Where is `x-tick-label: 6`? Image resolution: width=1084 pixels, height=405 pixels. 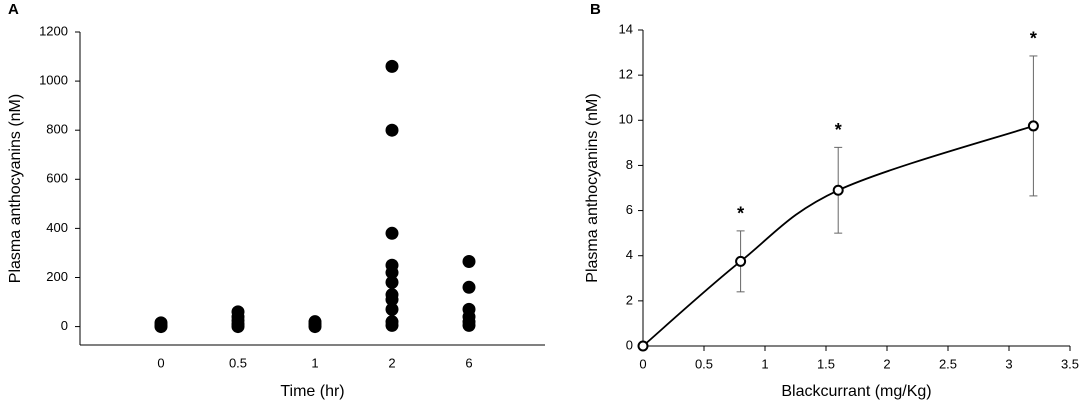 x-tick-label: 6 is located at coordinates (468, 362).